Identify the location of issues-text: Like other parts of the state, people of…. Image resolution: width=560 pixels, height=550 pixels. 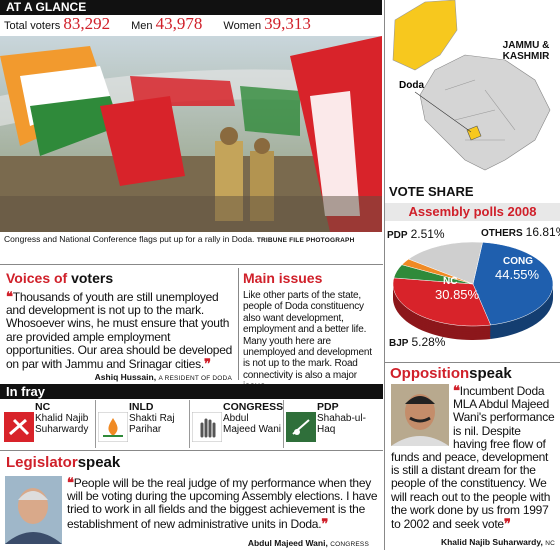
(307, 341).